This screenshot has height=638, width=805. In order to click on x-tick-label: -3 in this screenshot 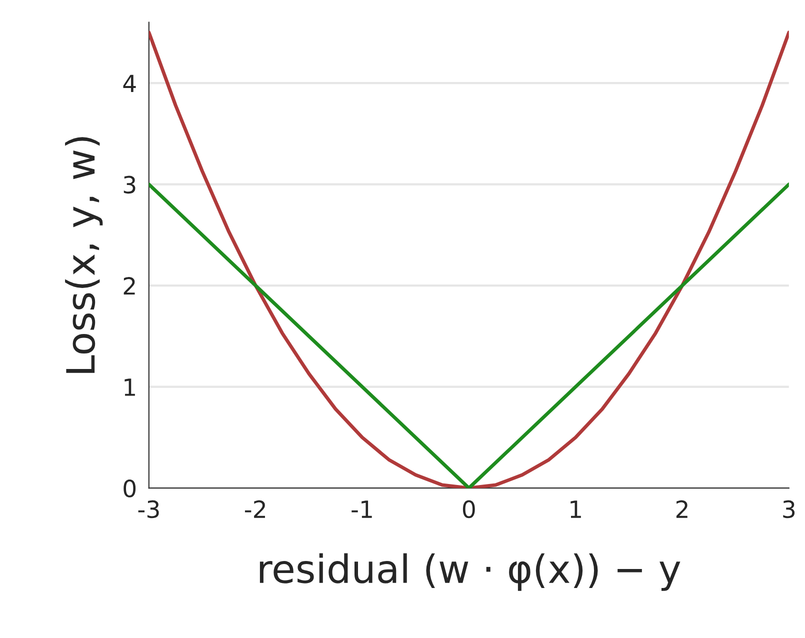, I will do `click(148, 509)`.